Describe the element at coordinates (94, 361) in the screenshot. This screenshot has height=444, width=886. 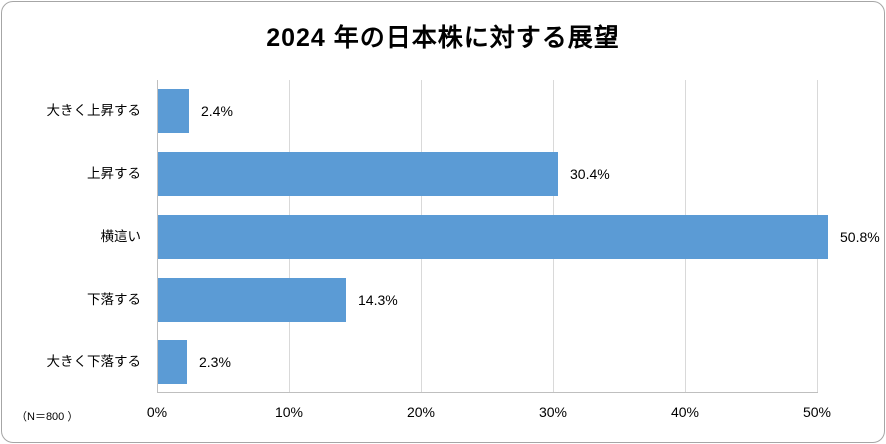
I see `category-label: 大きく下落する` at that location.